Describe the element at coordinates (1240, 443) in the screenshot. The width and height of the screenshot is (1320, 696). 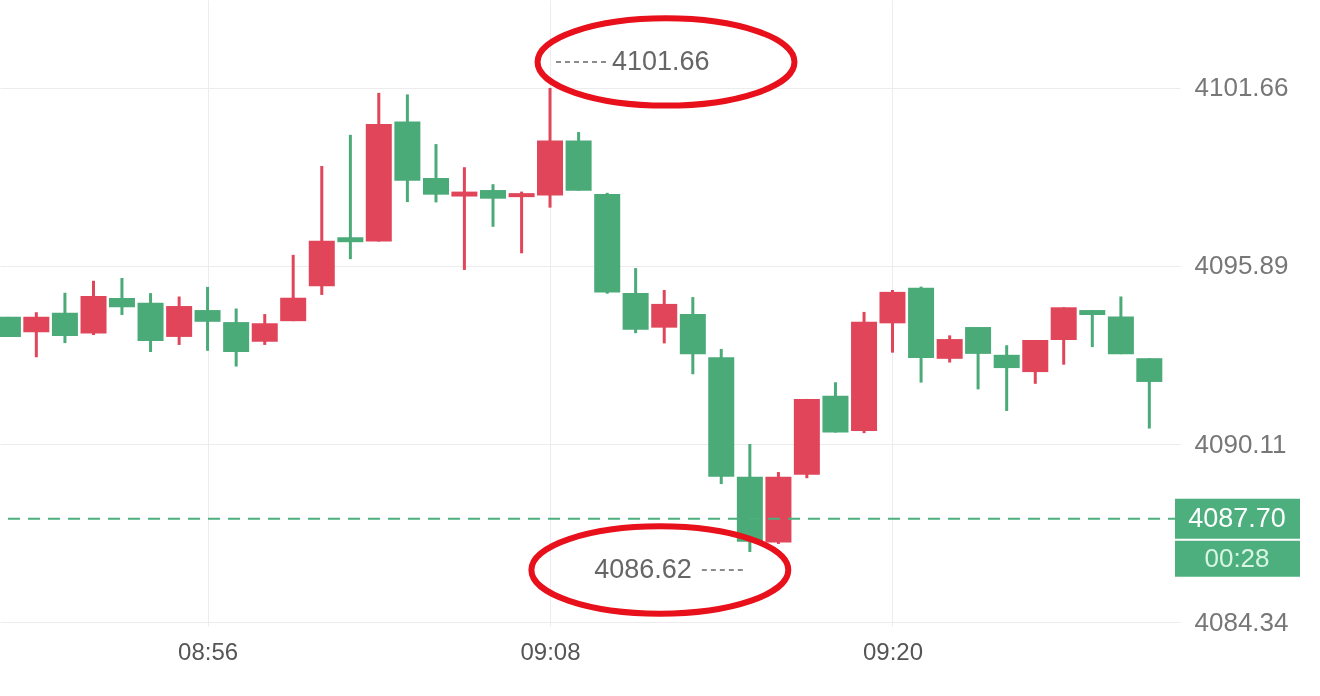
I see `y-tick-label: 4090.11` at that location.